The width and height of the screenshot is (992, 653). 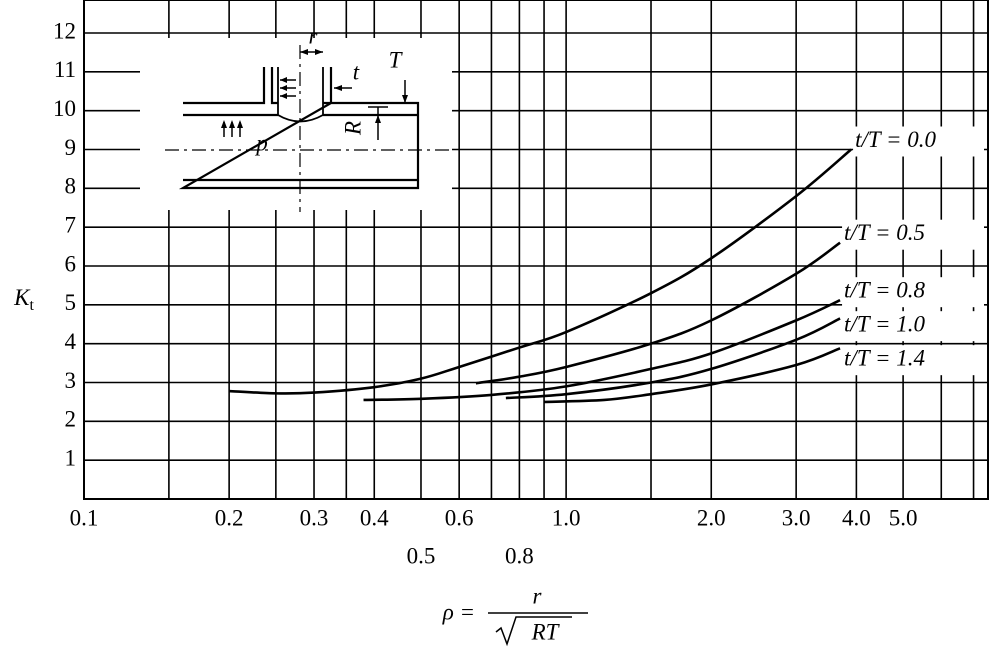 I want to click on inset-diagram: r t T R p, so click(x=296, y=117).